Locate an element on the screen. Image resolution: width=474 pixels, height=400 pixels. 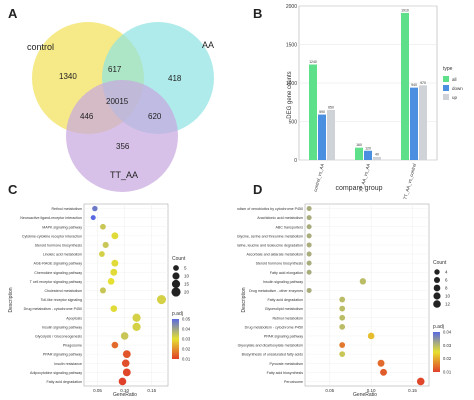
bar-x-tick-label: control_vs_AA is located at coordinates (319, 177).